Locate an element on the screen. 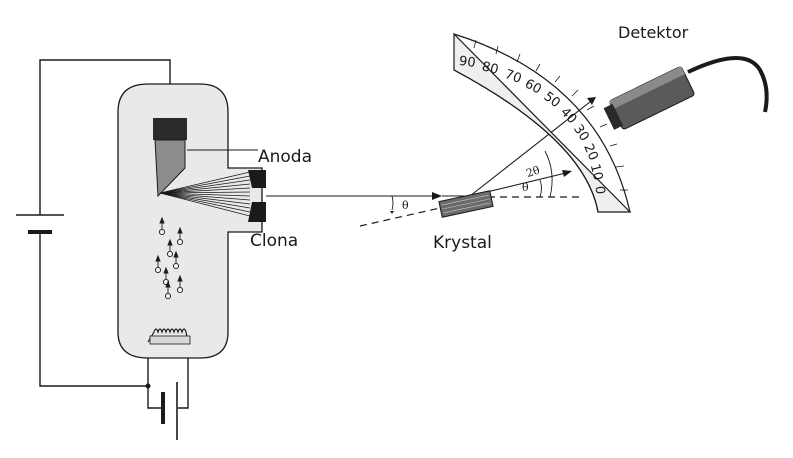 The image size is (793, 458). scale-mark-50: 50 is located at coordinates (552, 100).